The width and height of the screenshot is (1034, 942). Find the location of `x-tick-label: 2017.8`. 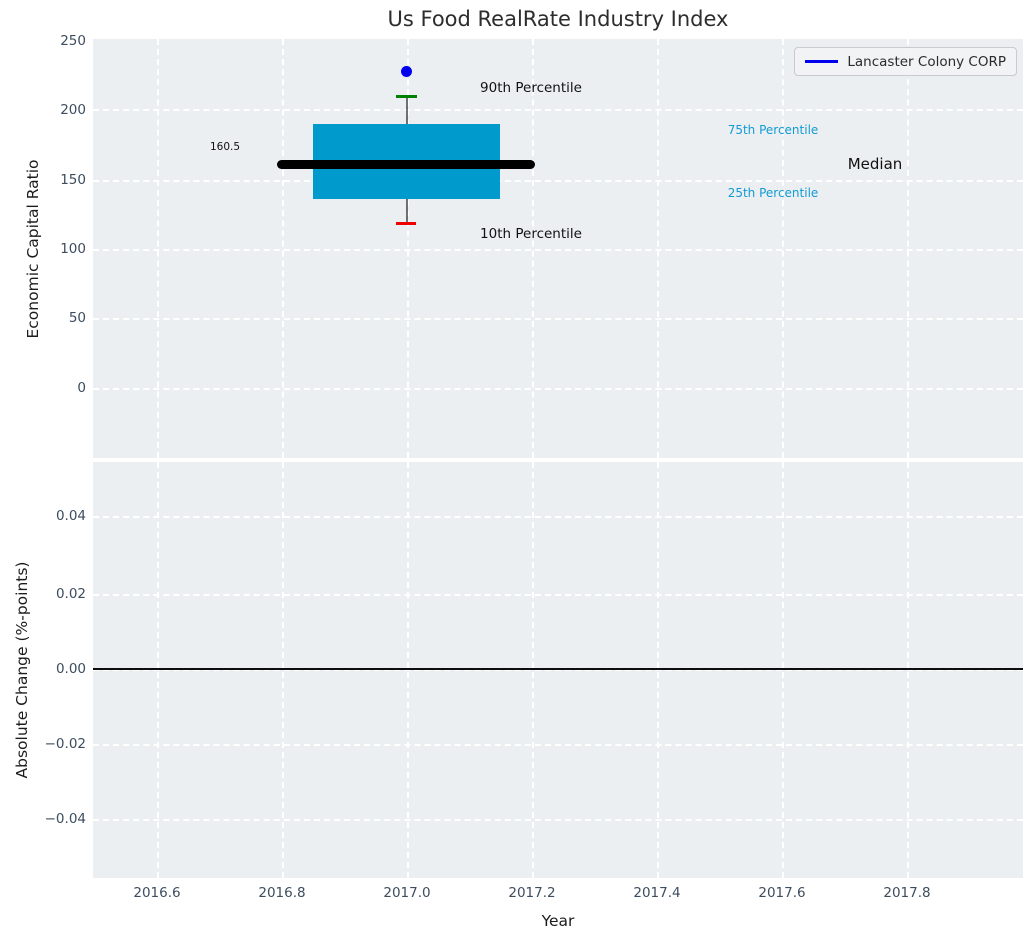

x-tick-label: 2017.8 is located at coordinates (907, 893).